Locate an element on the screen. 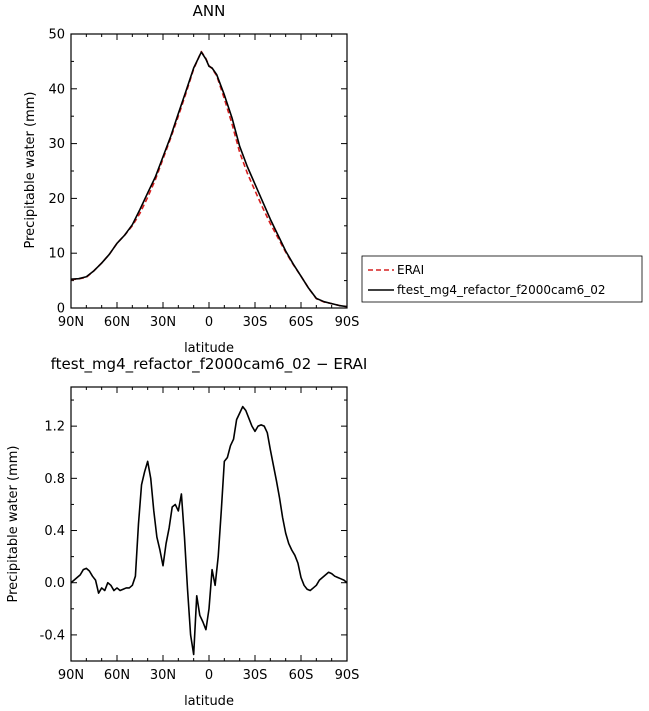 The height and width of the screenshot is (711, 649). bottom-y-tick-label: 0.0 is located at coordinates (54, 583).